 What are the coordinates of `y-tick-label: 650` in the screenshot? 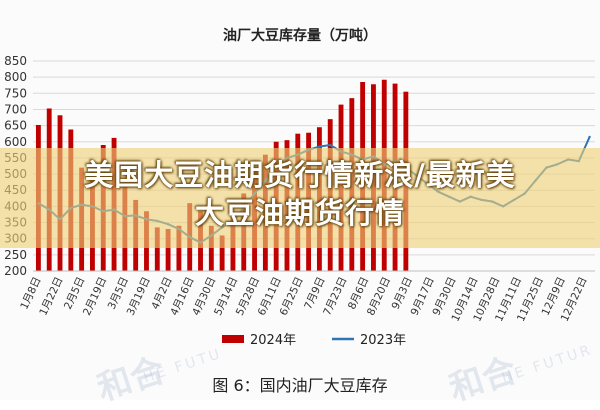 It's located at (15, 126).